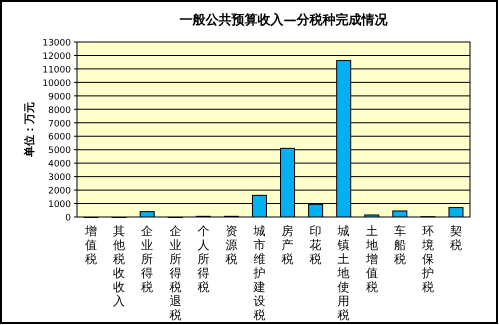  What do you see at coordinates (259, 273) in the screenshot?
I see `x-tick-label: 城市维护建设税` at bounding box center [259, 273].